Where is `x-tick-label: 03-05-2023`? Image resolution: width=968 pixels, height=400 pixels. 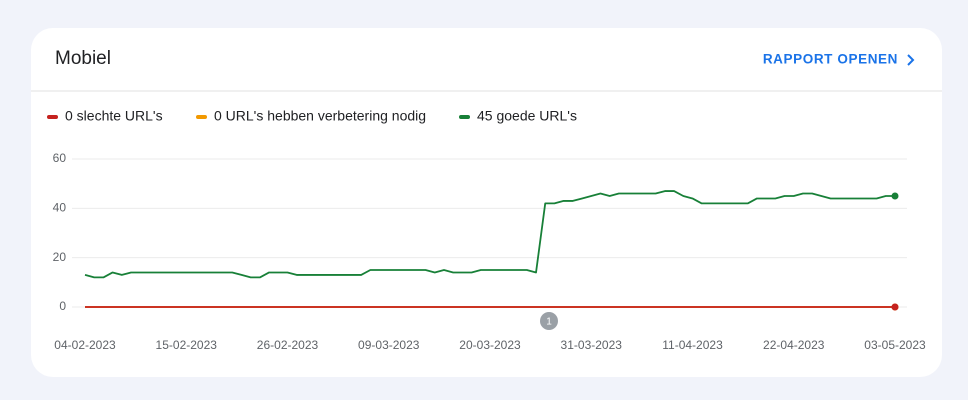 x-tick-label: 03-05-2023 is located at coordinates (895, 345).